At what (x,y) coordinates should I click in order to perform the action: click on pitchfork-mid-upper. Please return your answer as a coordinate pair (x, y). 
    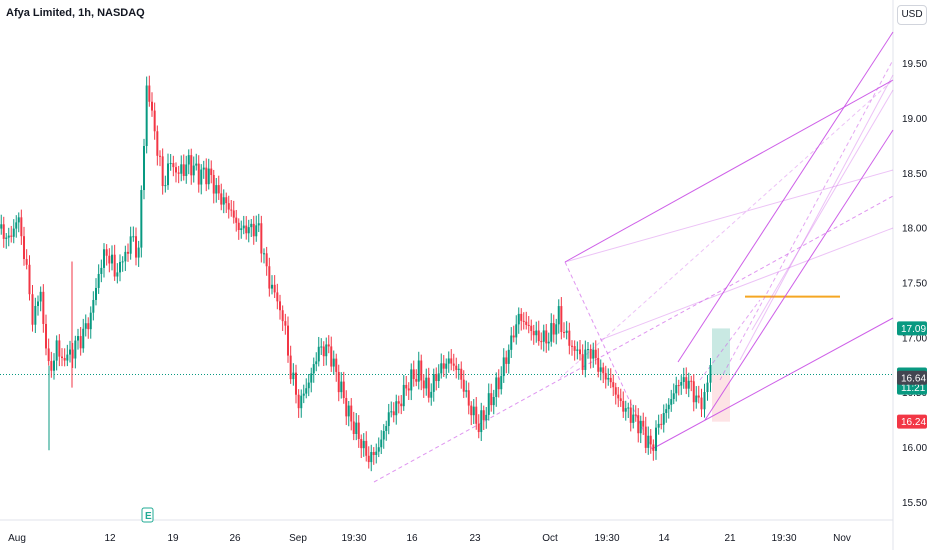
    Looking at the image, I should click on (729, 216).